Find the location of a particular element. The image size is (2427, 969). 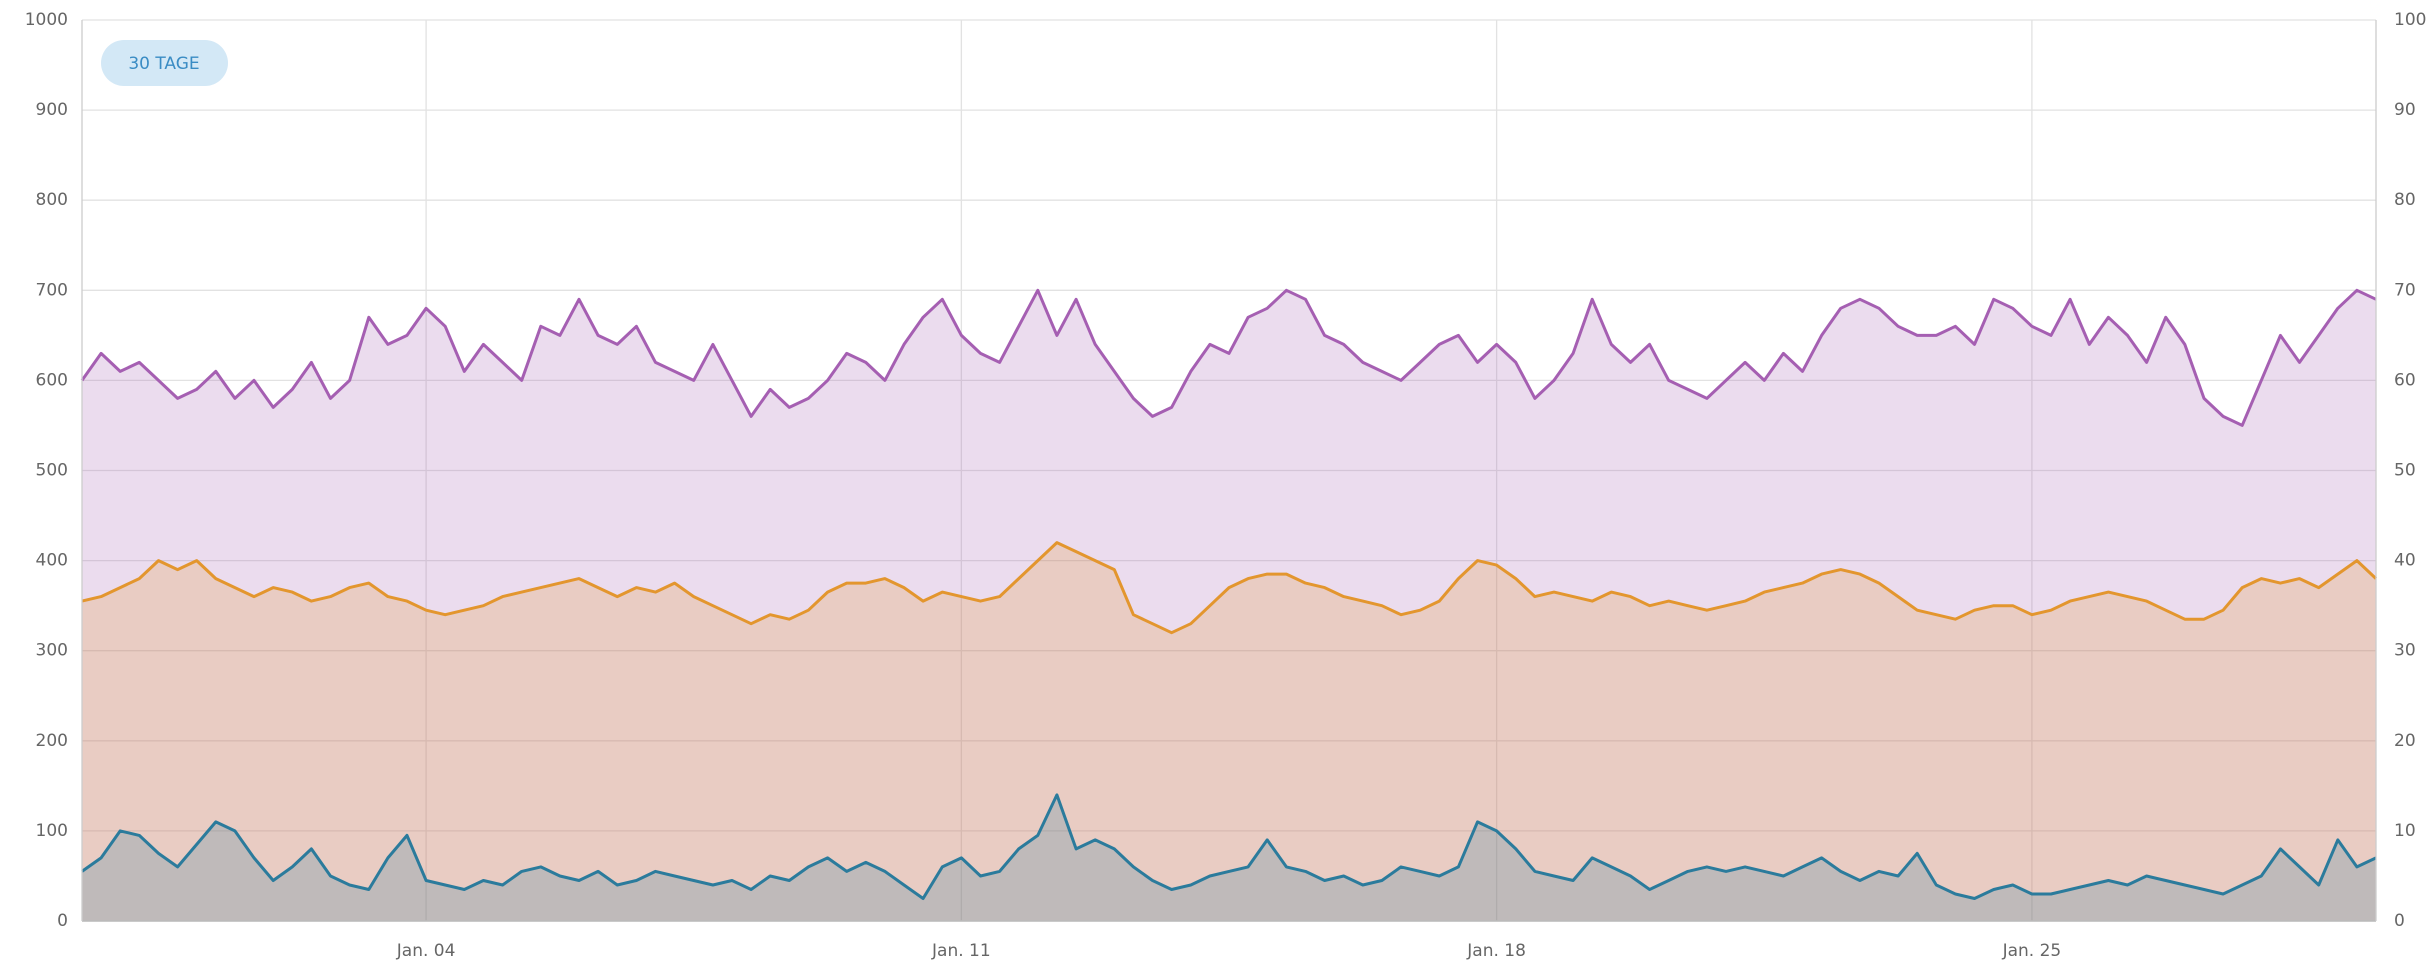

y-tick-label: 700 is located at coordinates (52, 290).